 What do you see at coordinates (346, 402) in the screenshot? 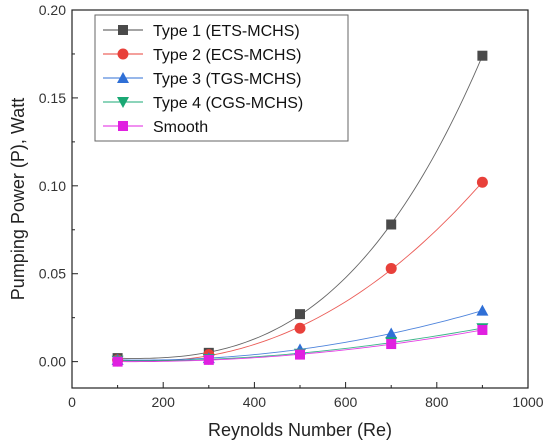
I see `x-tick-label: 600` at bounding box center [346, 402].